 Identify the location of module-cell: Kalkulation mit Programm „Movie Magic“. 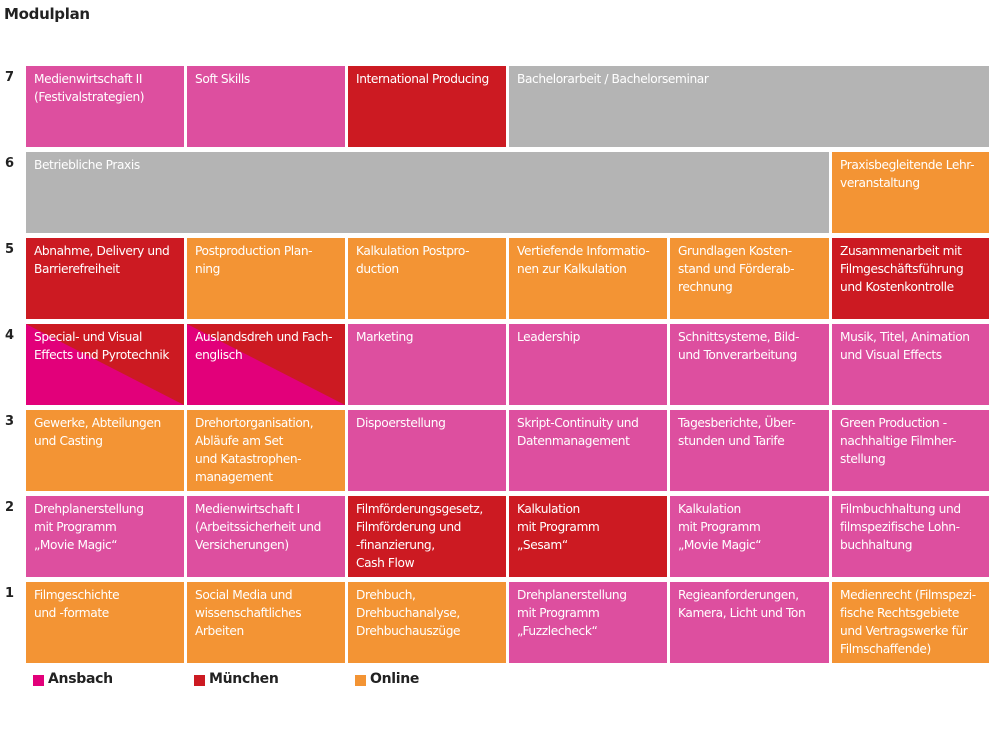
(749, 536).